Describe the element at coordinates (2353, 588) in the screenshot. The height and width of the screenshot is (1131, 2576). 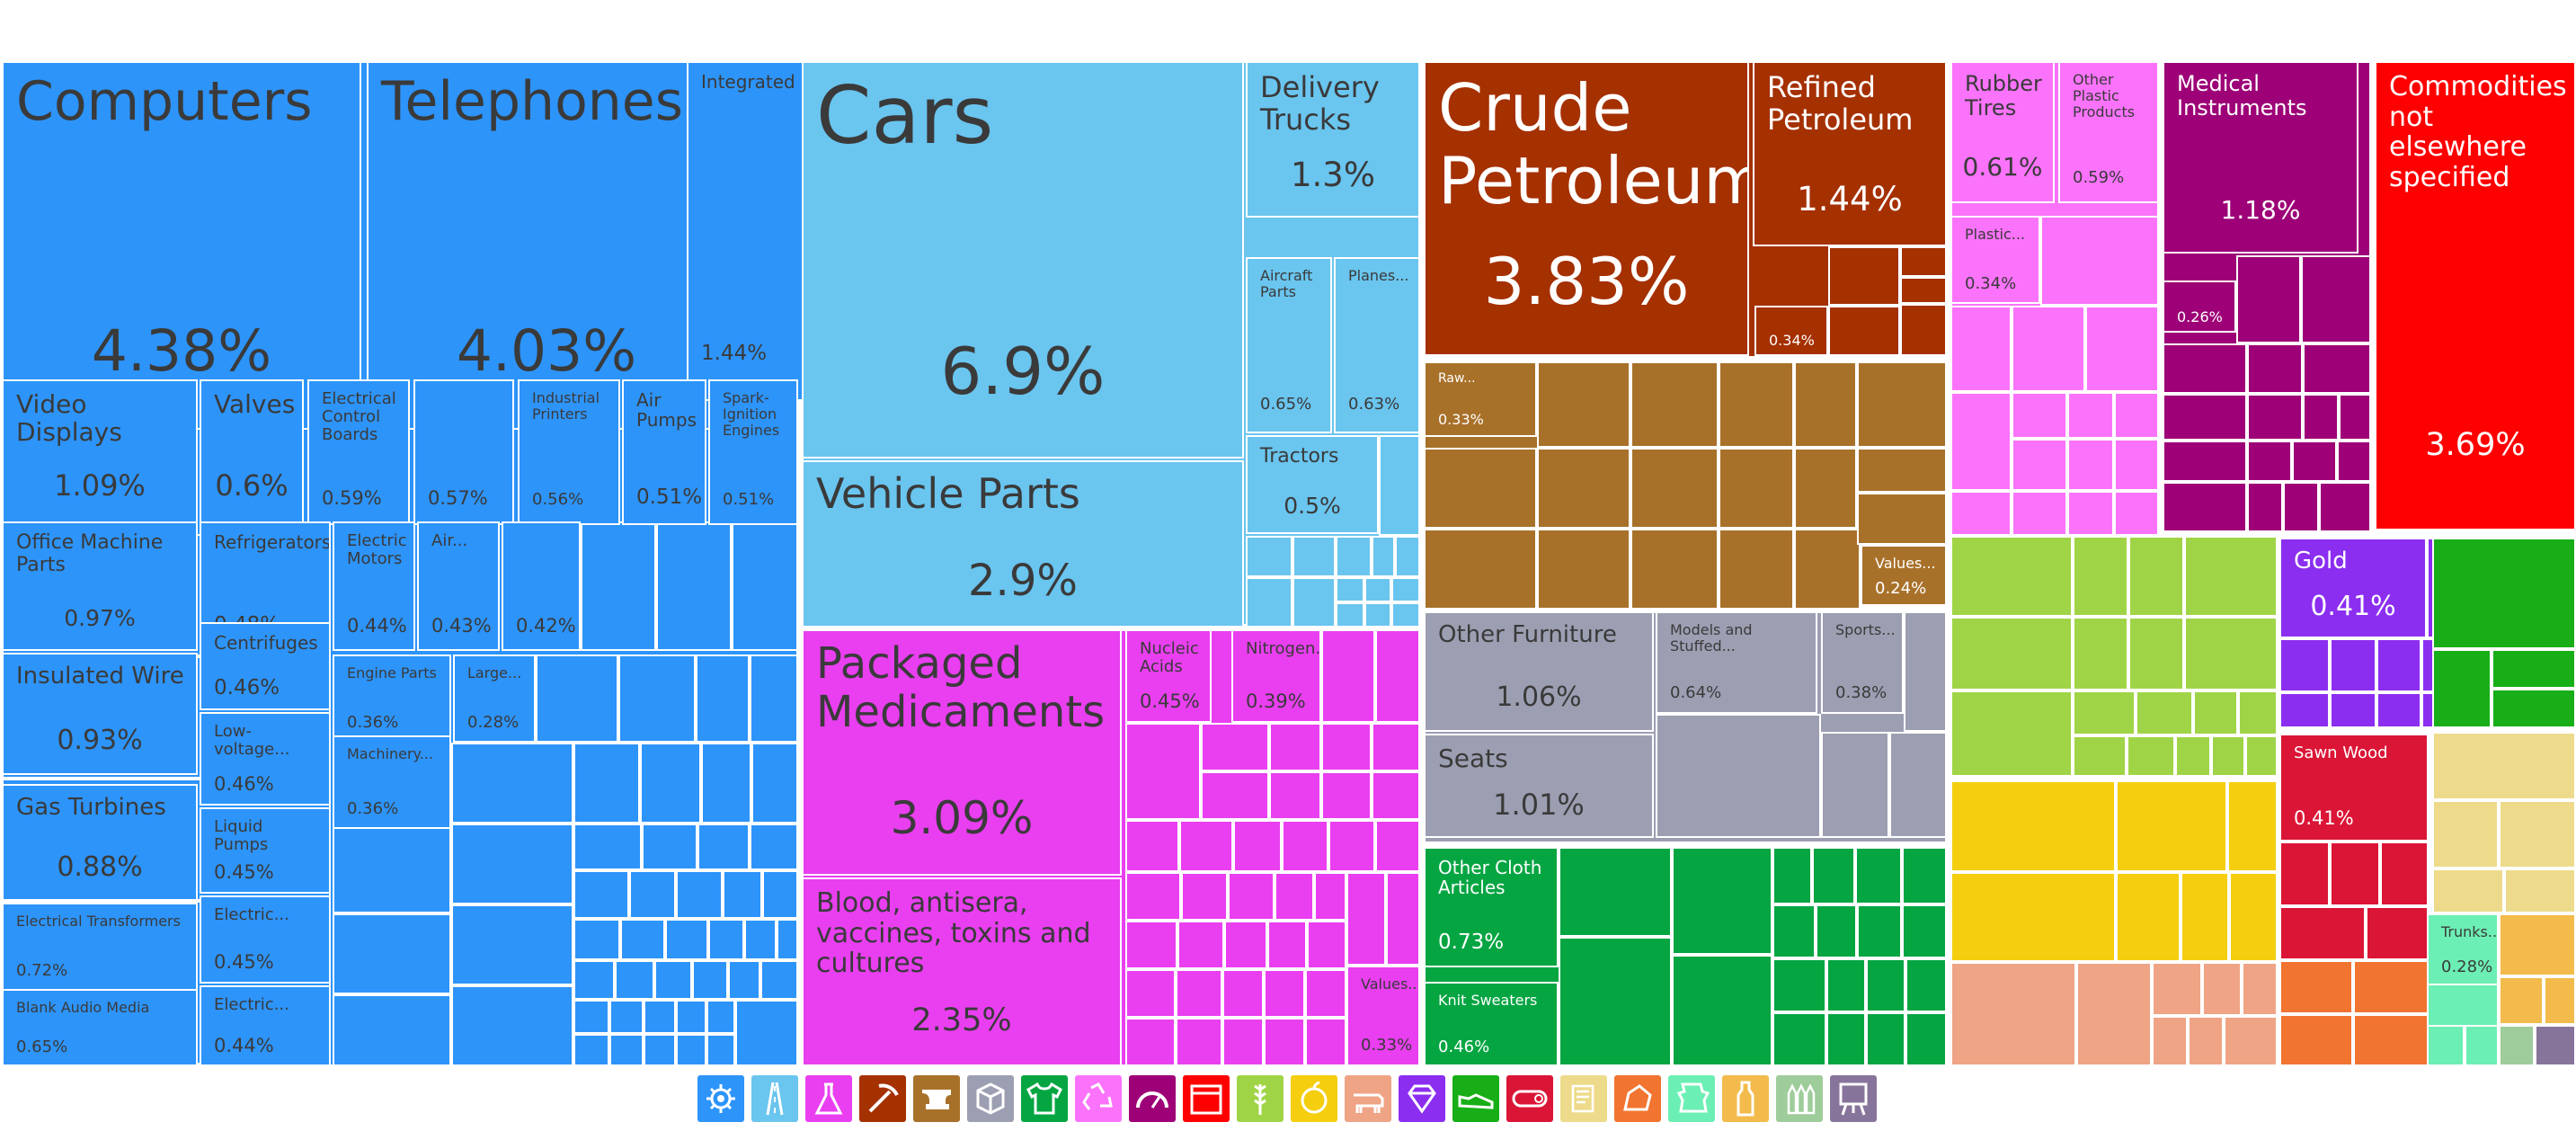
I see `treemap-tile: Gold 0.41%` at that location.